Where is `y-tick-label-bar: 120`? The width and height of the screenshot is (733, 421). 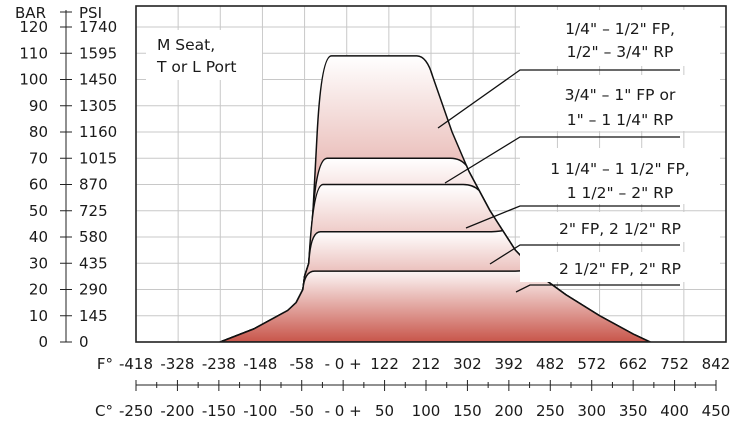
y-tick-label-bar: 120 is located at coordinates (33, 27).